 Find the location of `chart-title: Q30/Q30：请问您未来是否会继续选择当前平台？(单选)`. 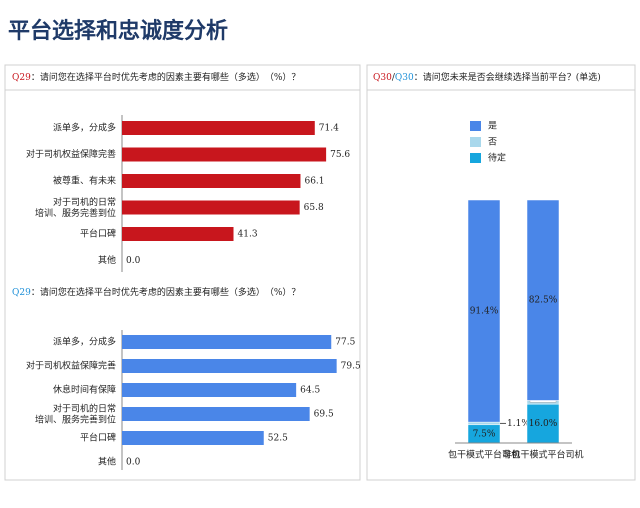

chart-title: Q30/Q30：请问您未来是否会继续选择当前平台？(单选) is located at coordinates (487, 77).